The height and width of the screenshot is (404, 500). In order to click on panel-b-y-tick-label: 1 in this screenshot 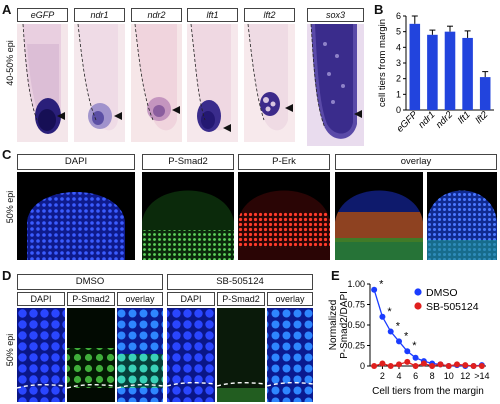, I will do `click(398, 94)`.